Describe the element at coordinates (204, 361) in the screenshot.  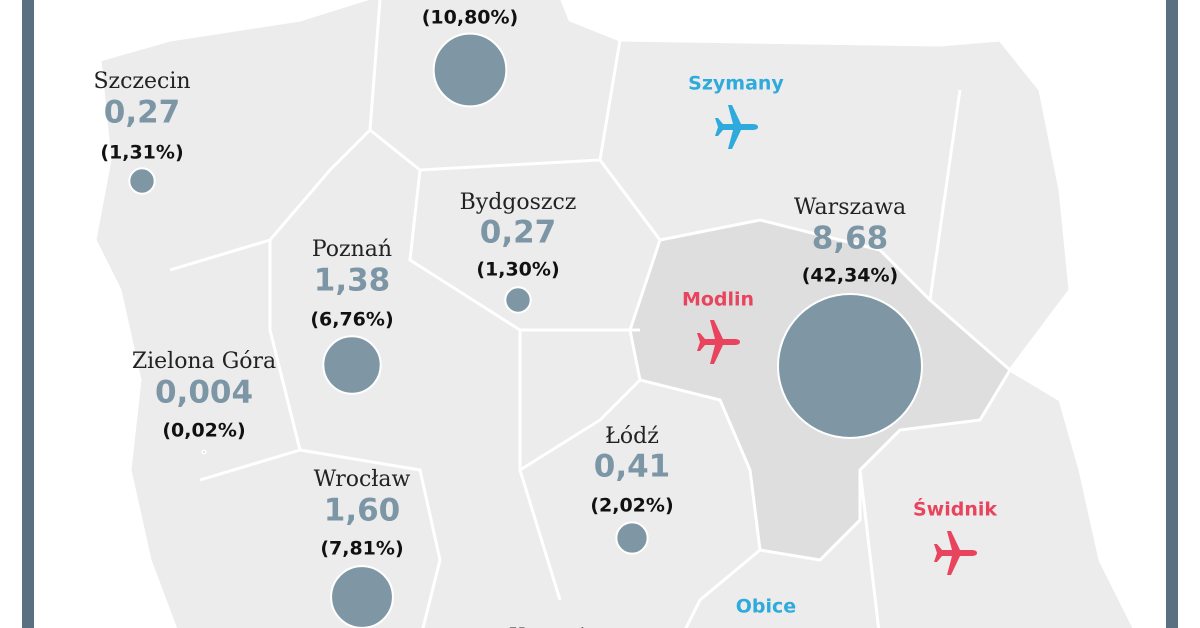
I see `city-name: Zielona Góra` at that location.